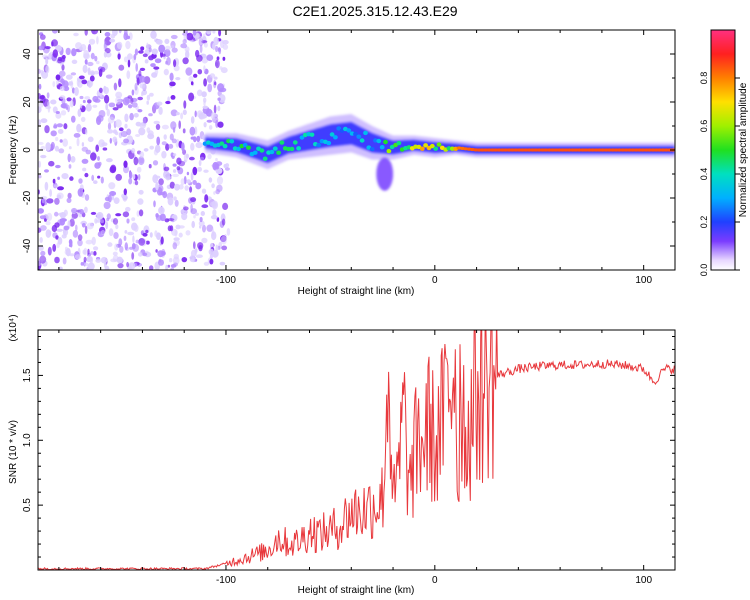 Image resolution: width=750 pixels, height=600 pixels. Describe the element at coordinates (704, 174) in the screenshot. I see `colorbar-tick-label: 0.4` at that location.